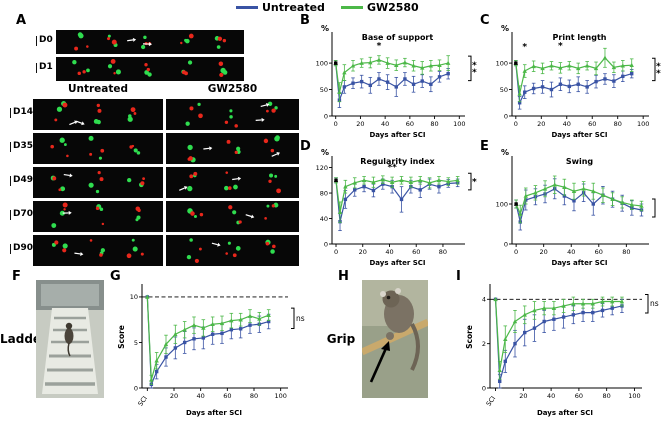 The image size is (667, 431). Describe the element at coordinates (247, 7) in the screenshot. I see `untreated-line-swatch` at that location.